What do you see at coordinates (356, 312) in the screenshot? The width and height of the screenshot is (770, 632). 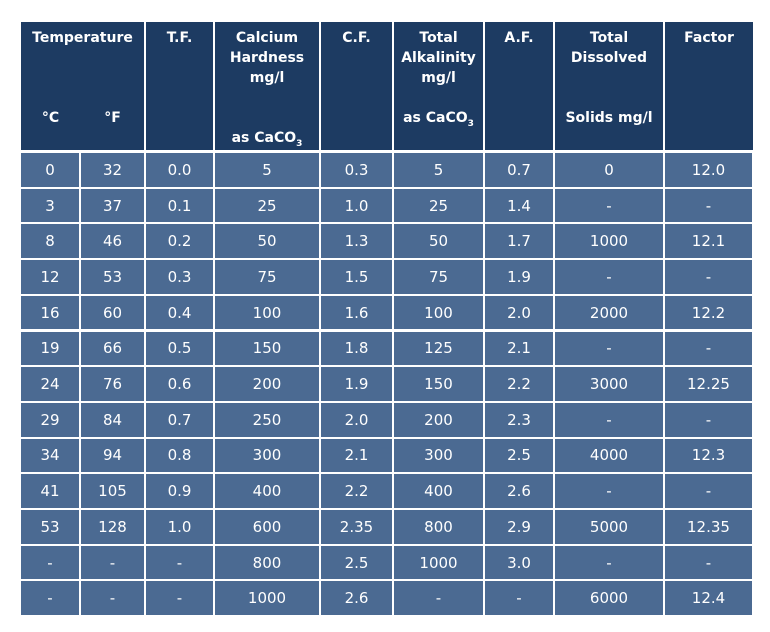 I see `table-cell: 1.6` at bounding box center [356, 312].